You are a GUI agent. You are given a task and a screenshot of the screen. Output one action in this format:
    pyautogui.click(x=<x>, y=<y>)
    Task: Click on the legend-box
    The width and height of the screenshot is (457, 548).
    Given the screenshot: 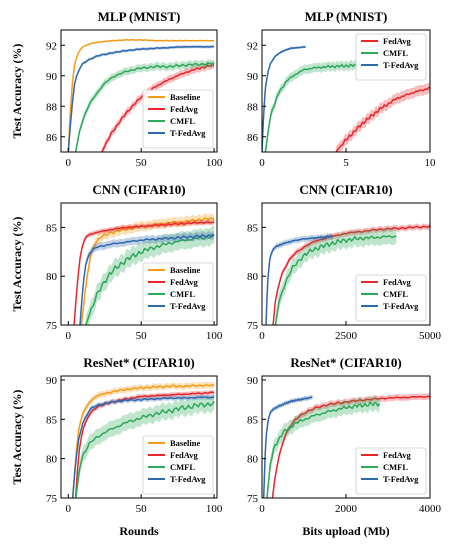 What is the action you would take?
    pyautogui.click(x=391, y=57)
    